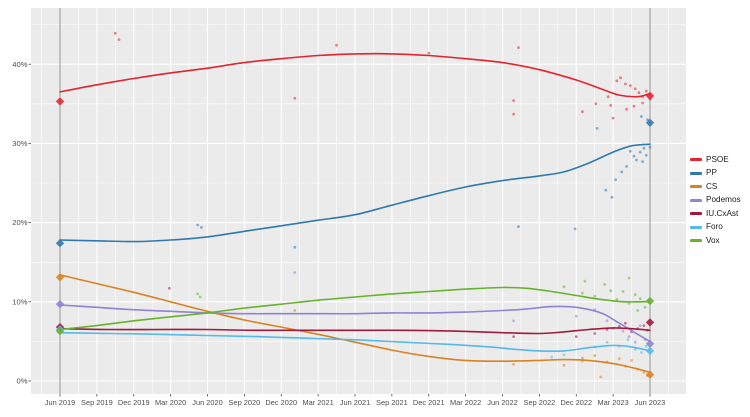 Image resolution: width=750 pixels, height=417 pixels. I want to click on legend-label: IU.CxAst, so click(722, 213).